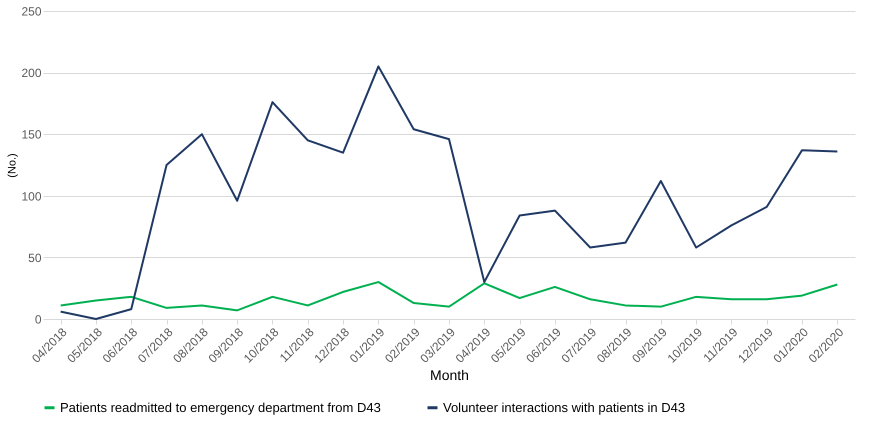 The height and width of the screenshot is (437, 879). Describe the element at coordinates (449, 296) in the screenshot. I see `line-series` at that location.